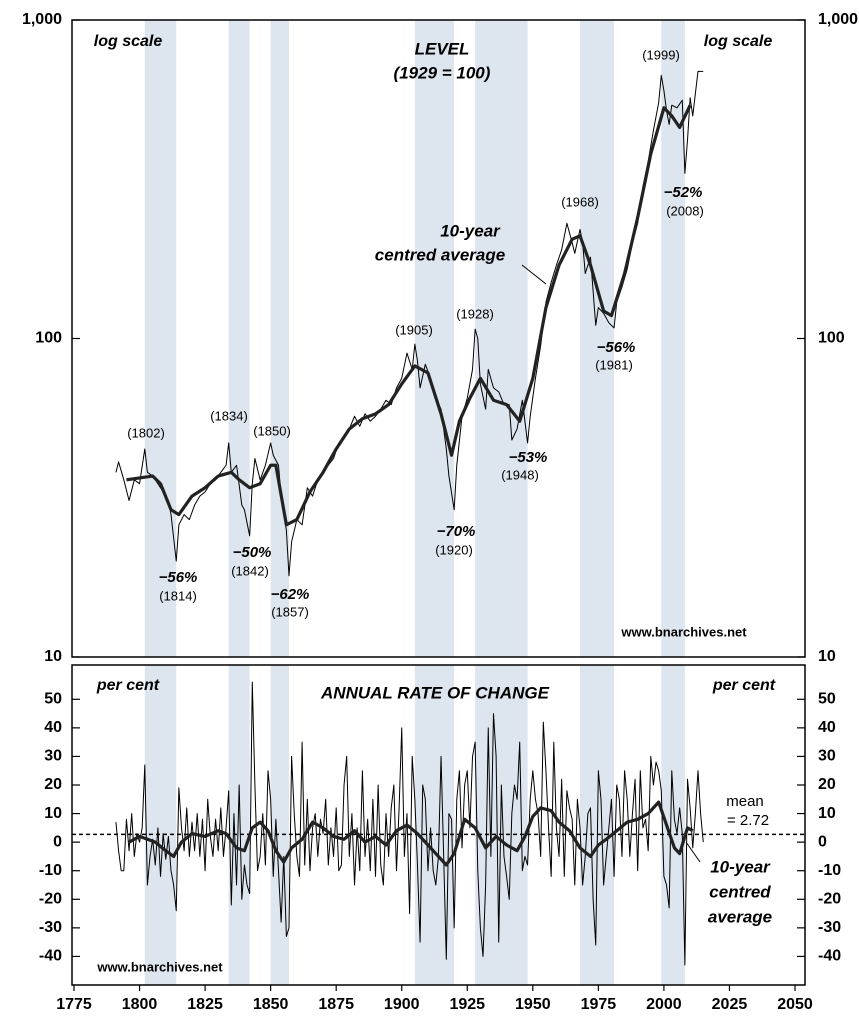  What do you see at coordinates (442, 48) in the screenshot?
I see `chart-title: LEVEL` at bounding box center [442, 48].